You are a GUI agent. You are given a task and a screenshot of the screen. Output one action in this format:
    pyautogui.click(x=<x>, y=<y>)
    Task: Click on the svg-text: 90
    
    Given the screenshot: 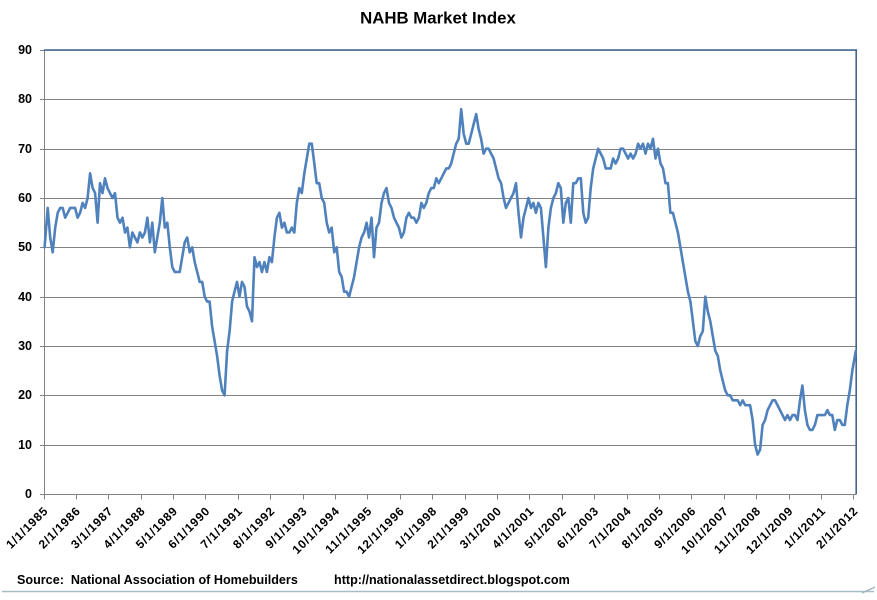 What is the action you would take?
    pyautogui.click(x=25, y=50)
    